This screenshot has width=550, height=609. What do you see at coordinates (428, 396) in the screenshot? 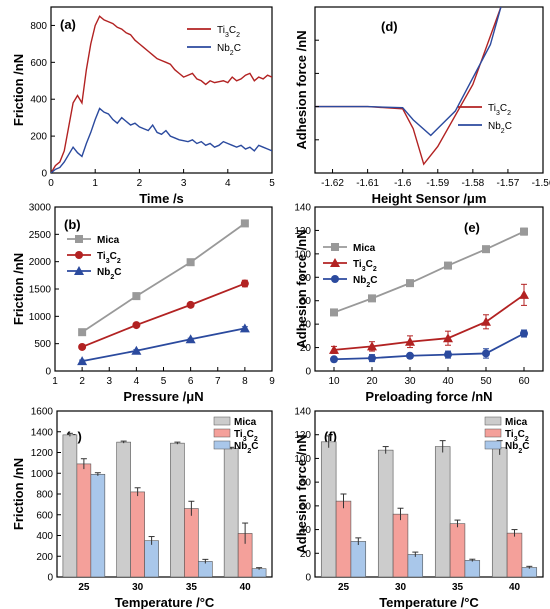
I see `x-axis-title: Preloading force /nN` at bounding box center [428, 396].